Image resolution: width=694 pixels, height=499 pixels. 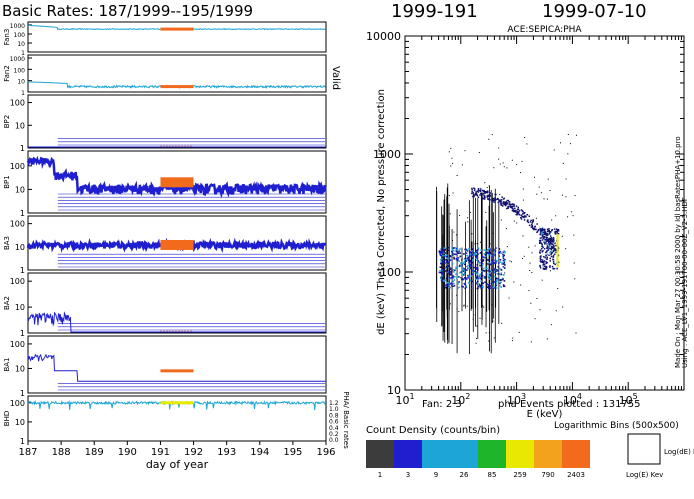 What do you see at coordinates (334, 440) in the screenshot?
I see `right-axis-tick-label: 0.0` at bounding box center [334, 440].